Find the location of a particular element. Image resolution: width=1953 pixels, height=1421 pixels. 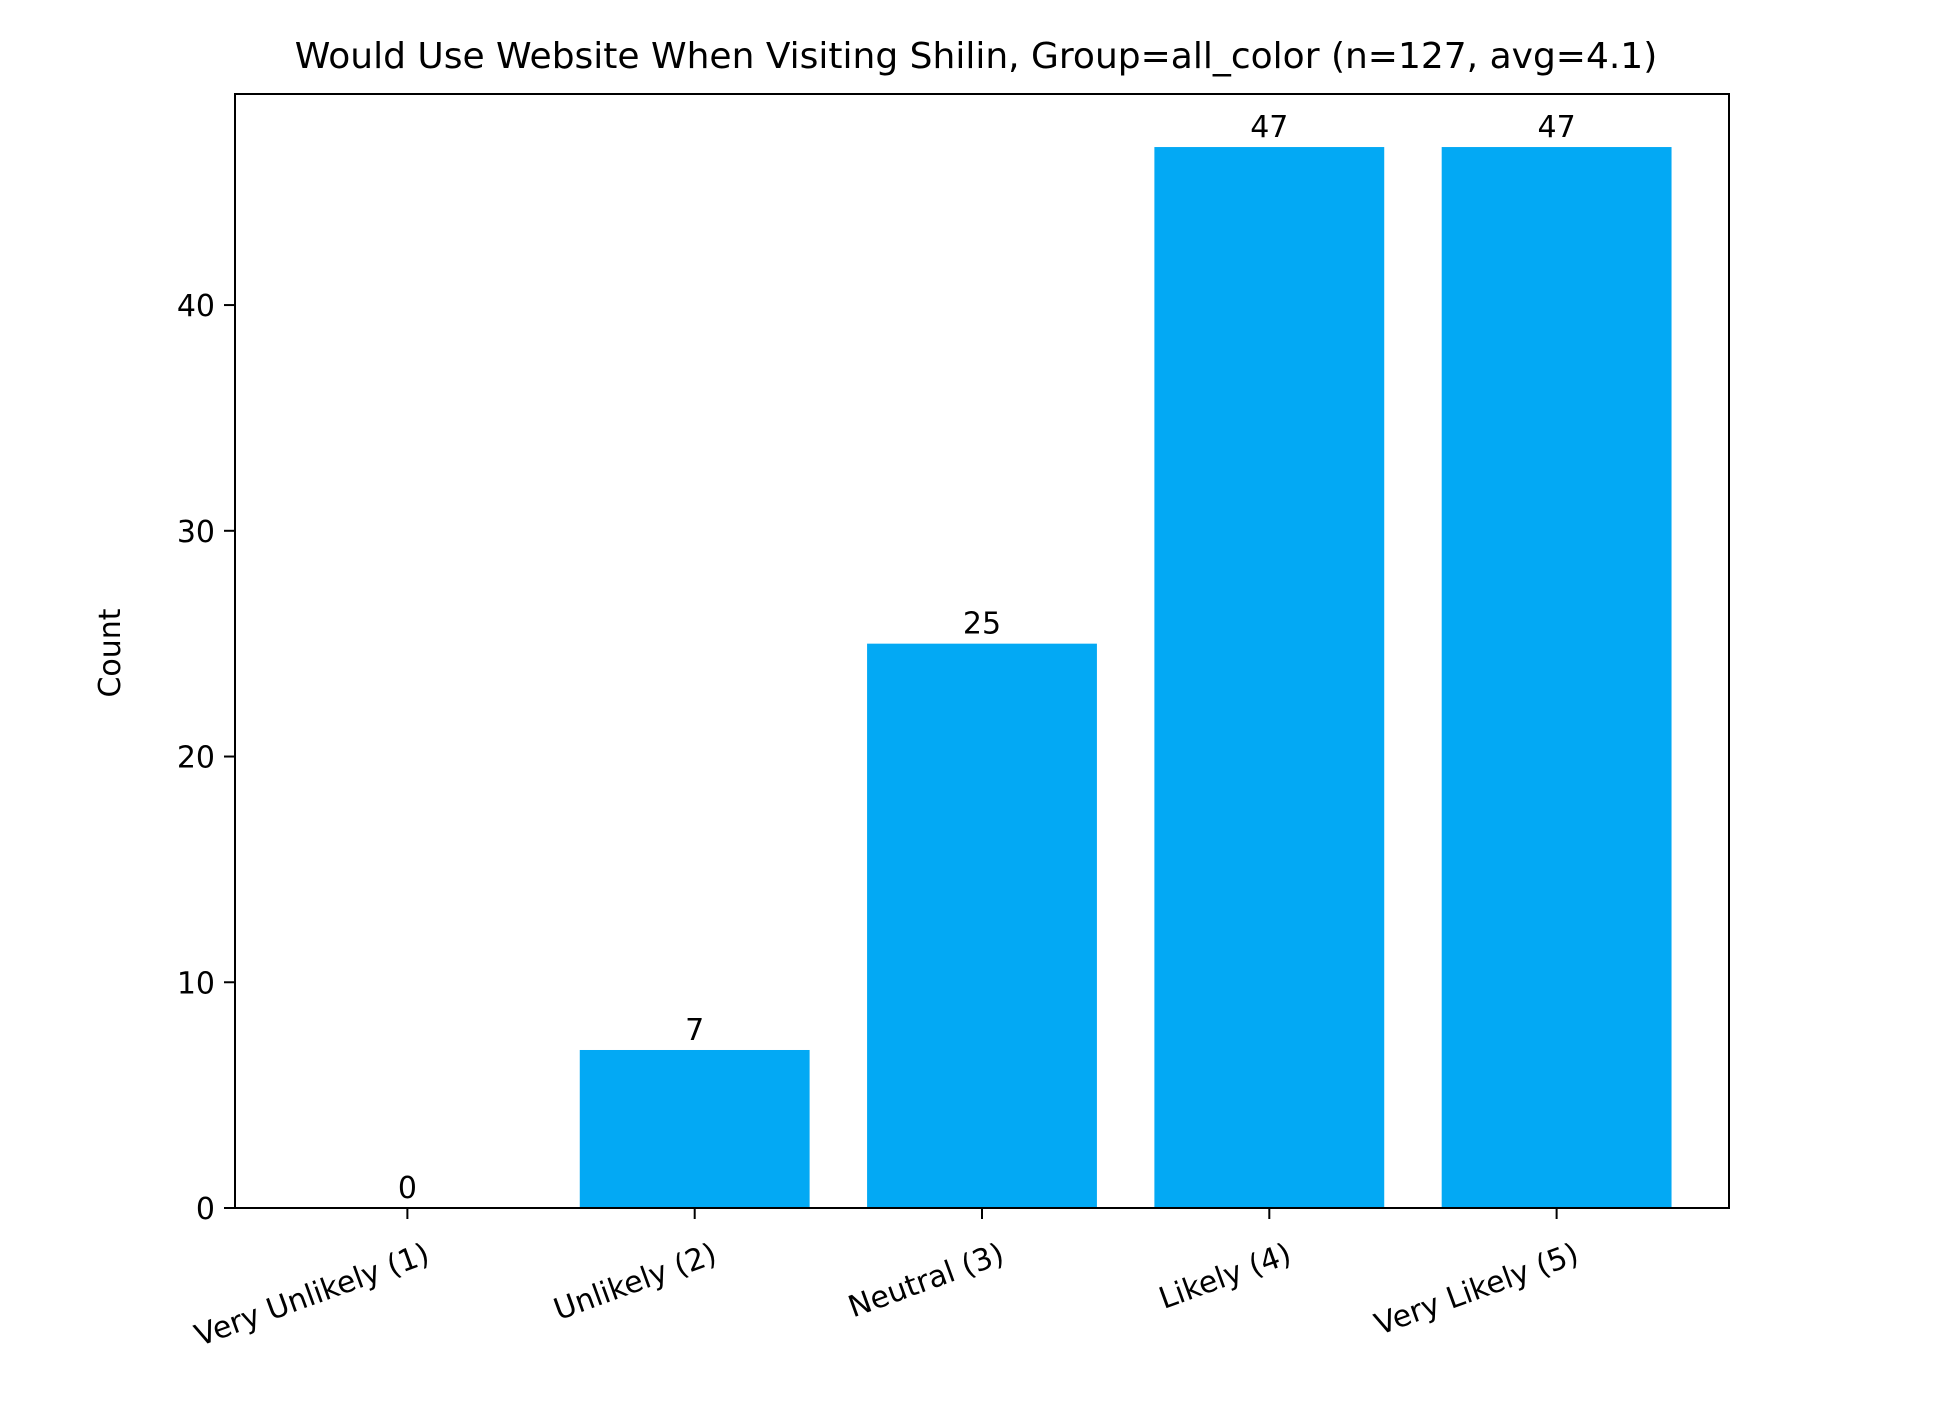

x-tick-label: Unlikely (2) is located at coordinates (635, 1282).